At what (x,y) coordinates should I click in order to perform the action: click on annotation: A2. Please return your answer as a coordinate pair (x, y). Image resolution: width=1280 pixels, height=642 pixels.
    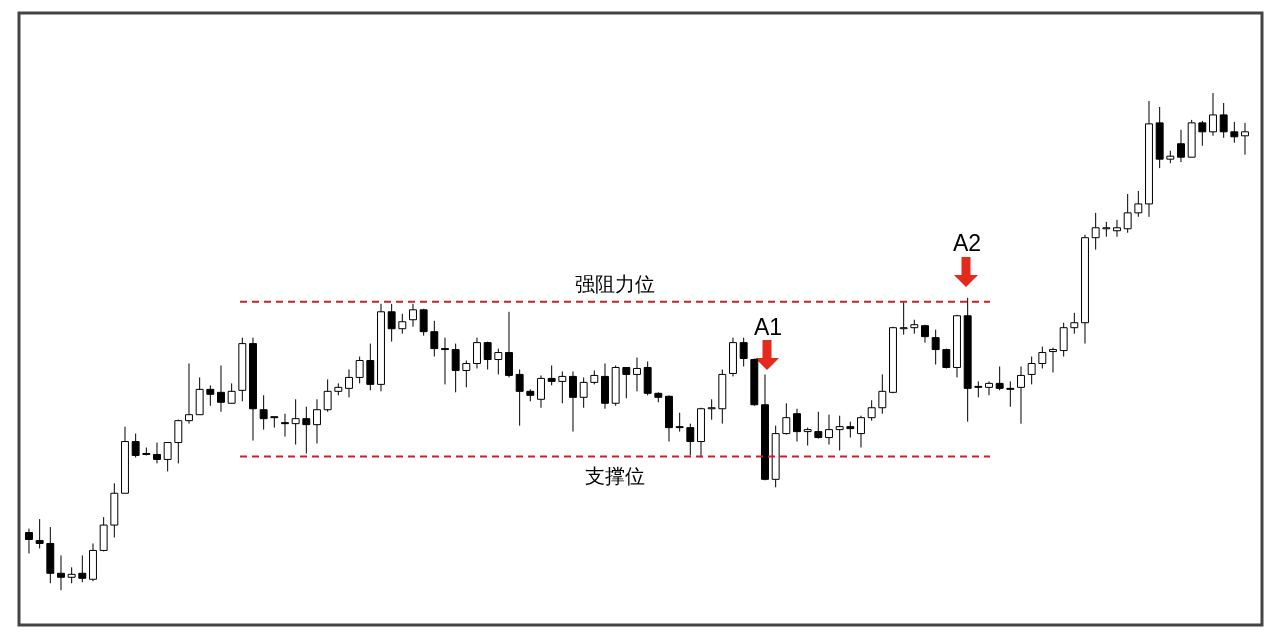
    Looking at the image, I should click on (967, 243).